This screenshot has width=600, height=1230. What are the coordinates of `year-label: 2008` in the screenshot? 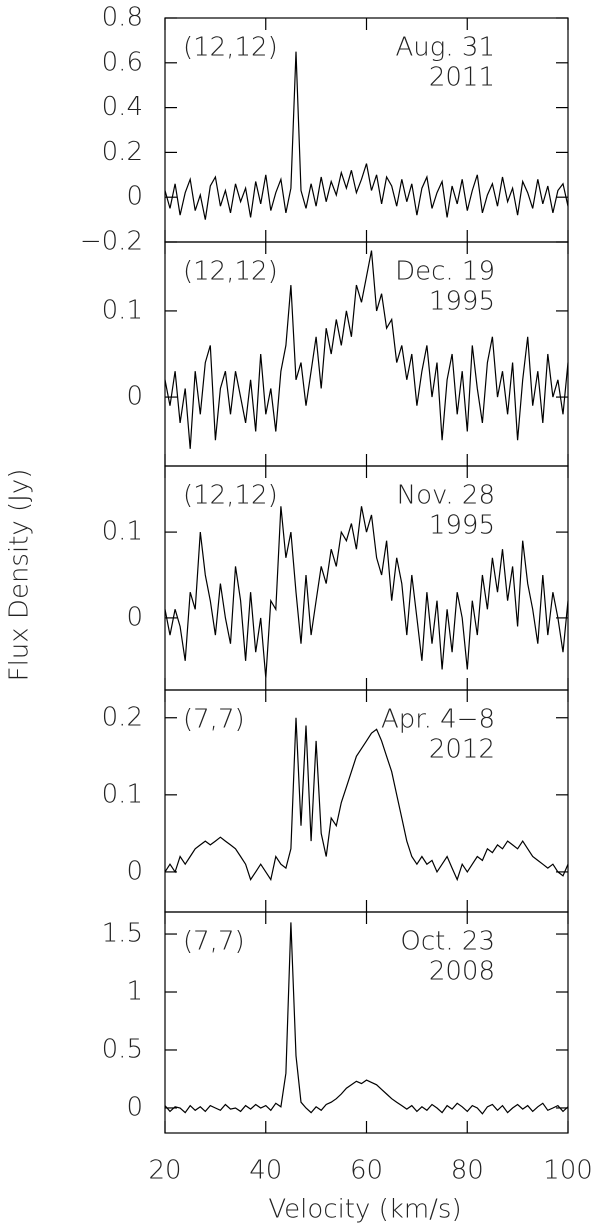 It's located at (462, 972).